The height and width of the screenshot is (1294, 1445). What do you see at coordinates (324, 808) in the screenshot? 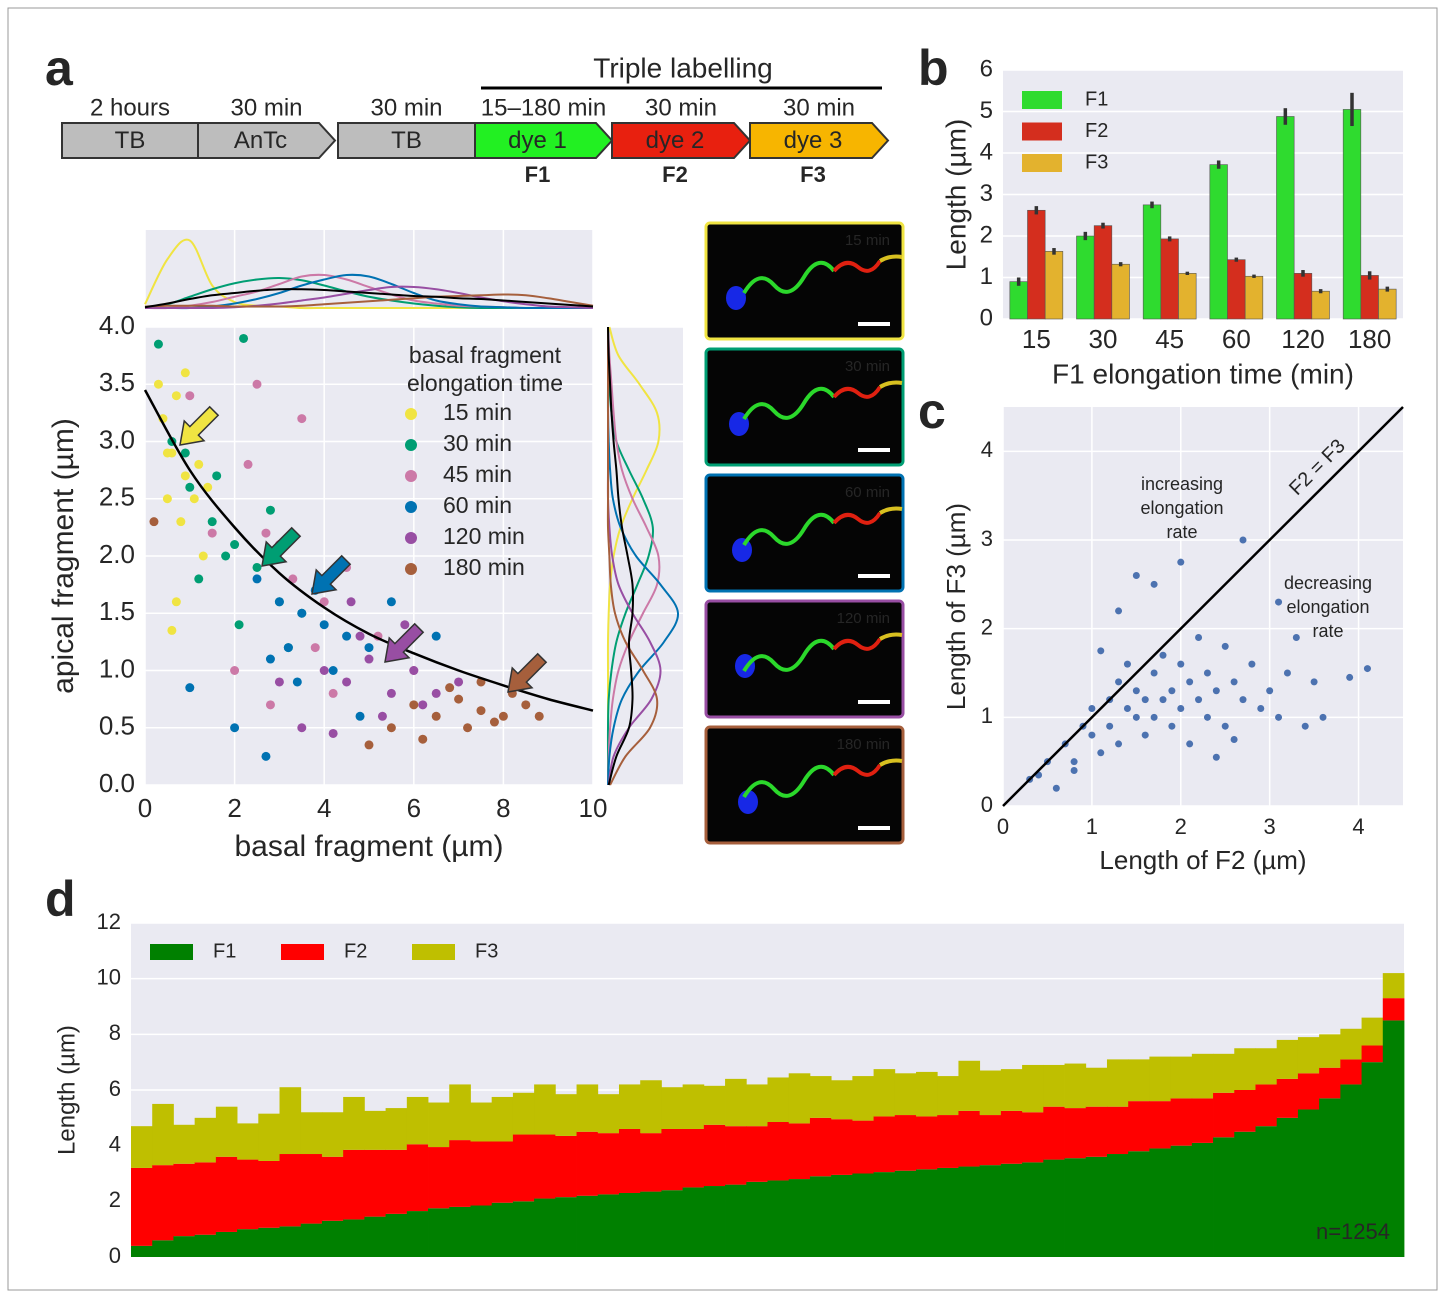
I see `x-tick-label: 4` at bounding box center [324, 808].